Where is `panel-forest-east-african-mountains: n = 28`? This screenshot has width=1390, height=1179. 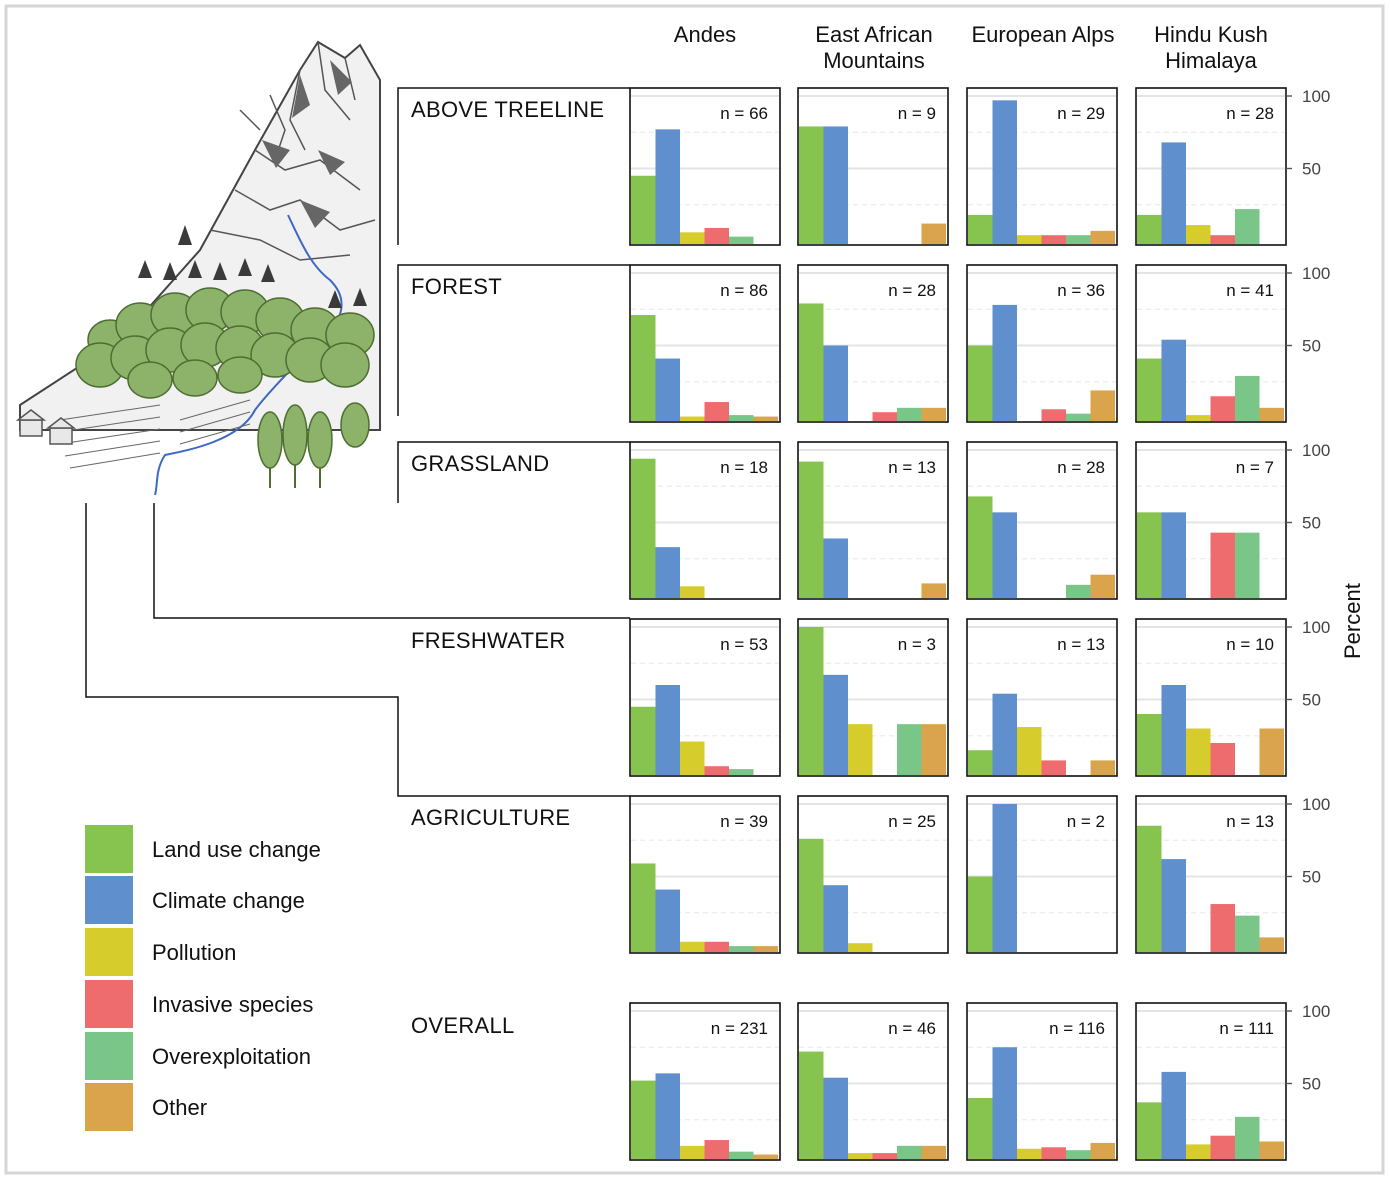
panel-forest-east-african-mountains: n = 28 is located at coordinates (873, 343).